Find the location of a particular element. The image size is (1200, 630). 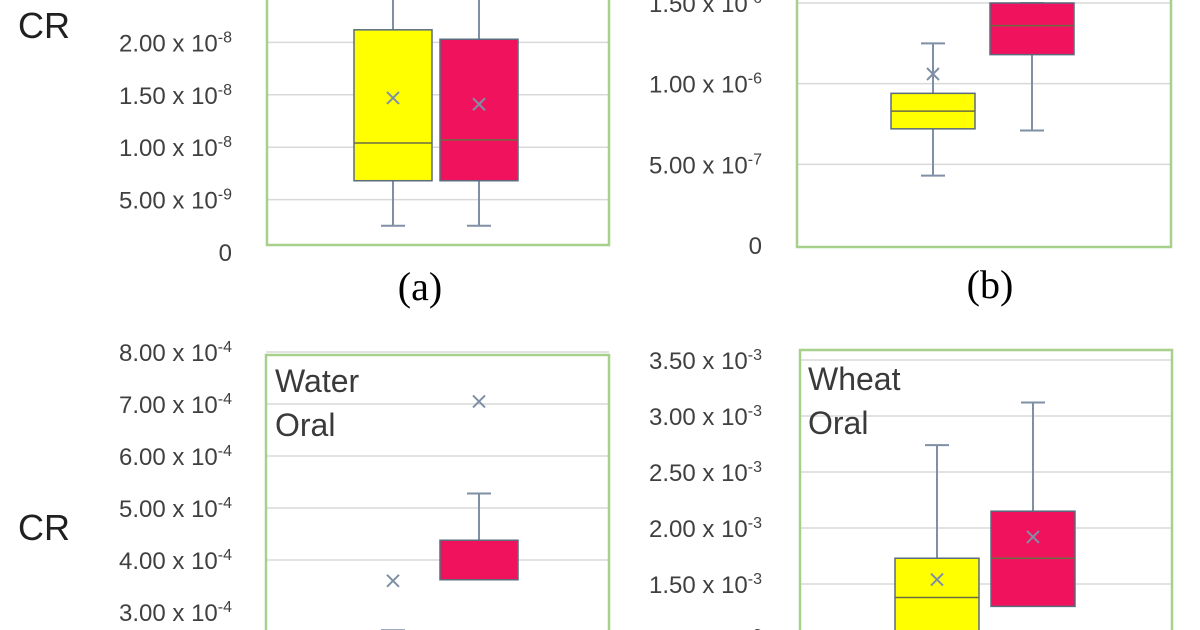

panel-text: Wheat is located at coordinates (854, 379).